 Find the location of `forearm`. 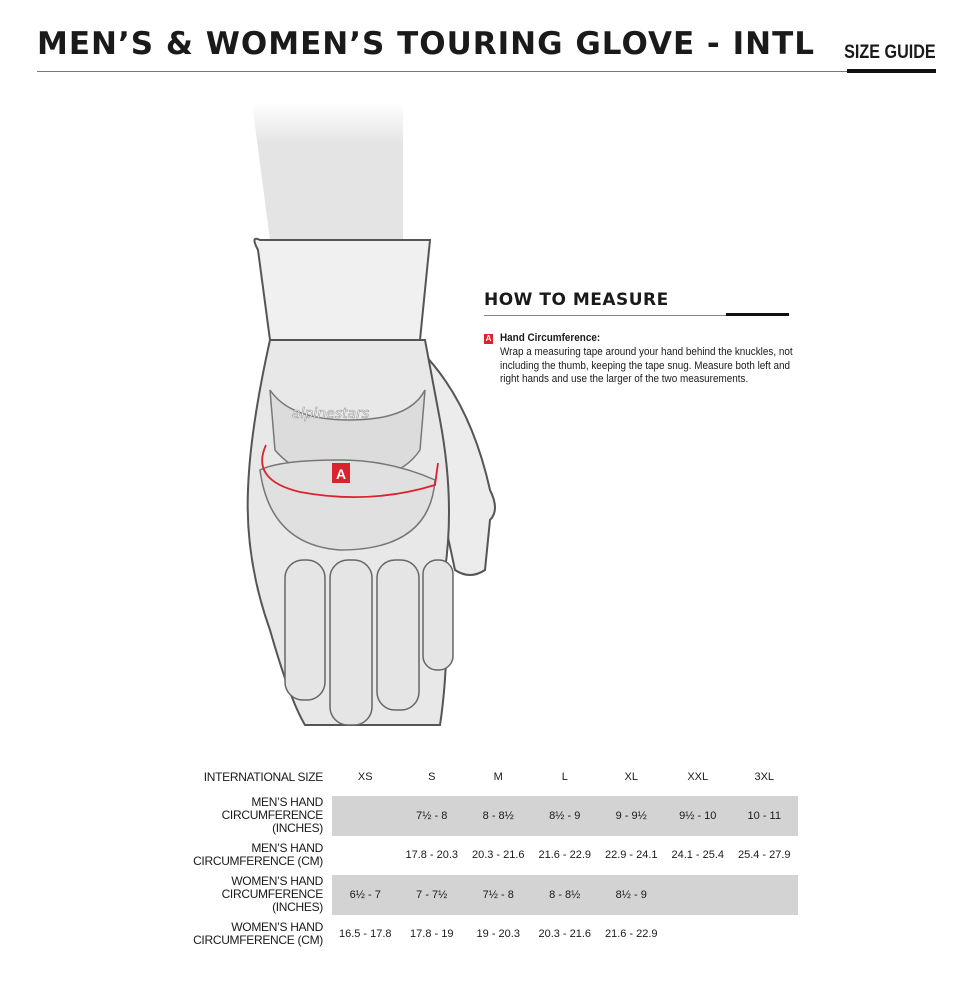

forearm is located at coordinates (327, 171).